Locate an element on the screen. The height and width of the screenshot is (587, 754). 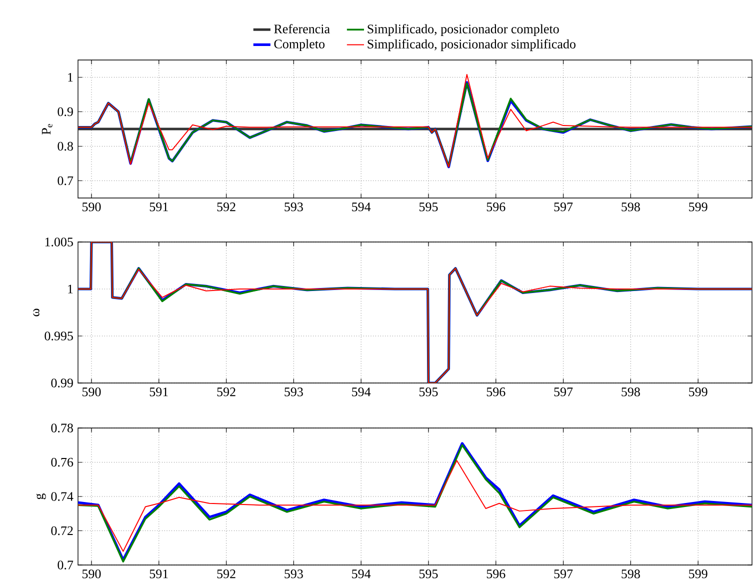
y-tick-label: 0.76 is located at coordinates (62, 462).